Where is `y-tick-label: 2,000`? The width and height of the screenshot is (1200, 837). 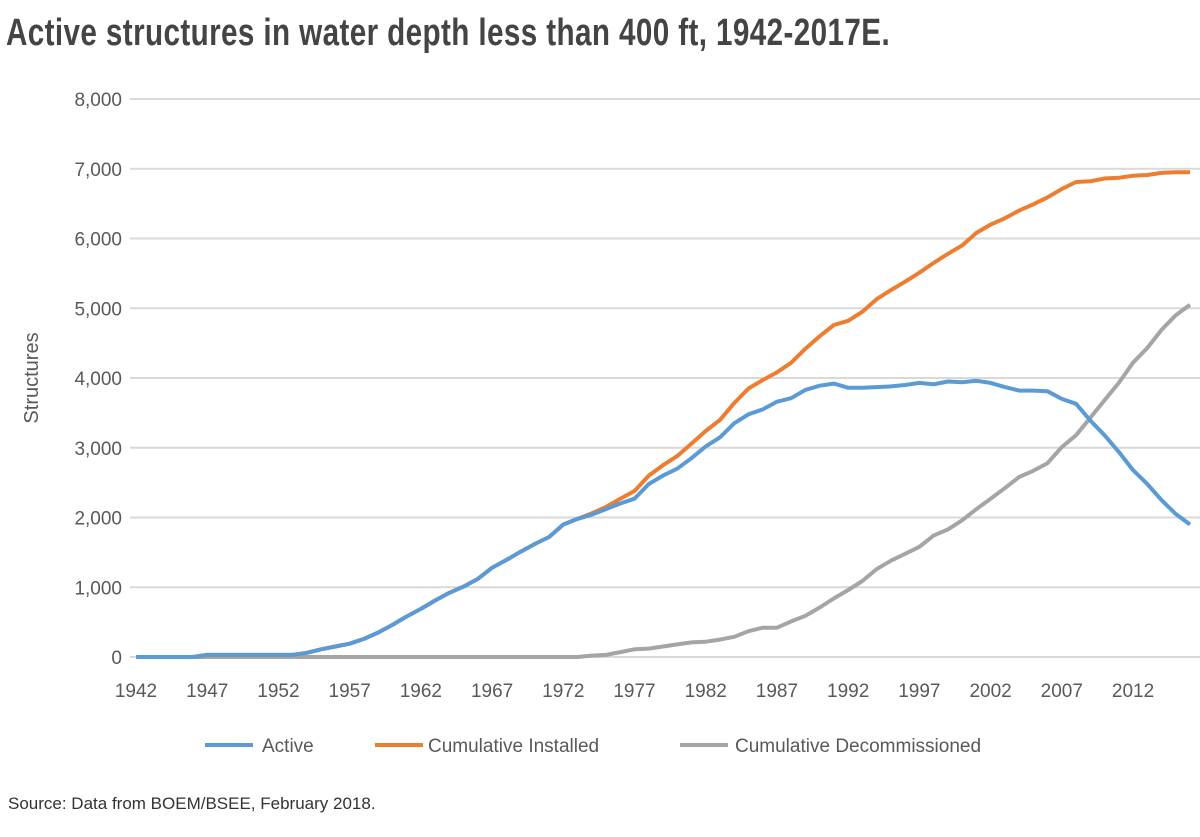 y-tick-label: 2,000 is located at coordinates (98, 519).